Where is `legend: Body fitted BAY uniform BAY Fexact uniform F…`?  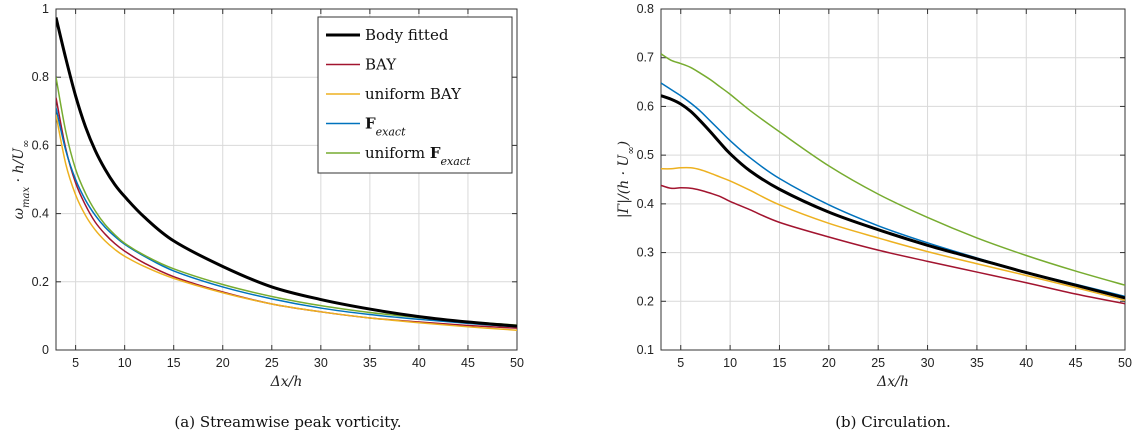
legend: Body fitted BAY uniform BAY Fexact uniform F… is located at coordinates (415, 95).